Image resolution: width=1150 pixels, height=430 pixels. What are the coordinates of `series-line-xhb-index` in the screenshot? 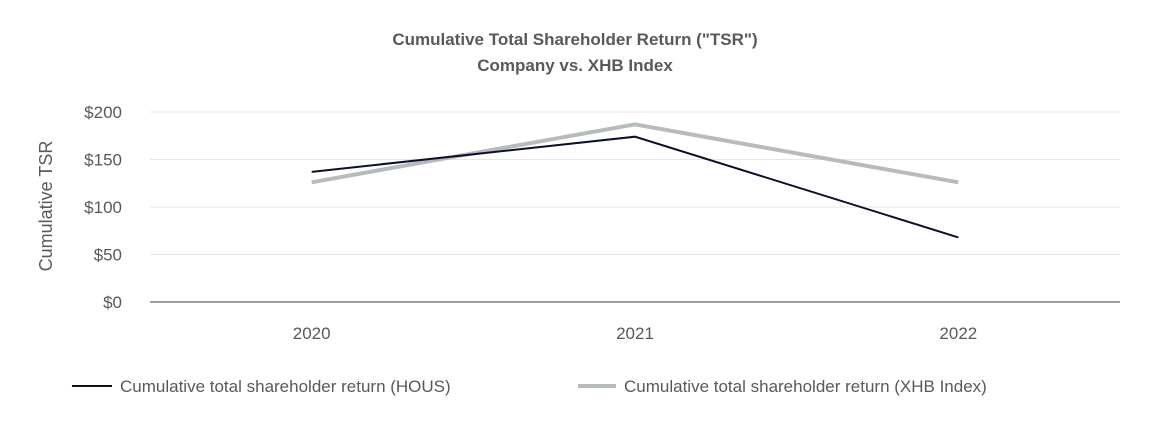 It's located at (635, 153).